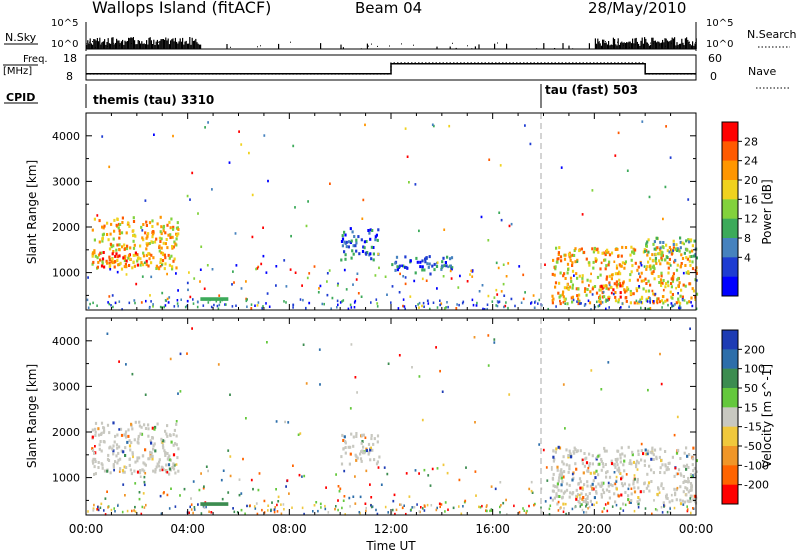  What do you see at coordinates (153, 100) in the screenshot?
I see `cpid-segment-1: themis (tau) 3310` at bounding box center [153, 100].